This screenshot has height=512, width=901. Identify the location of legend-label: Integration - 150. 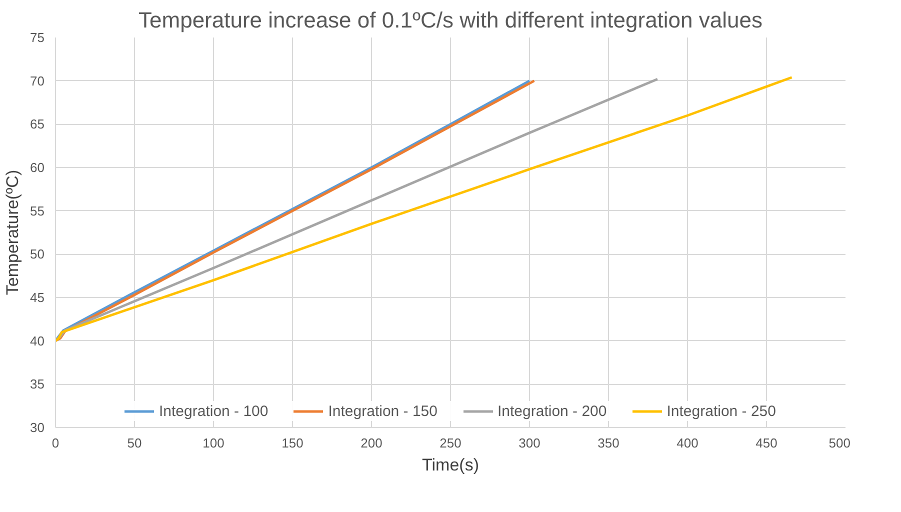
(383, 411).